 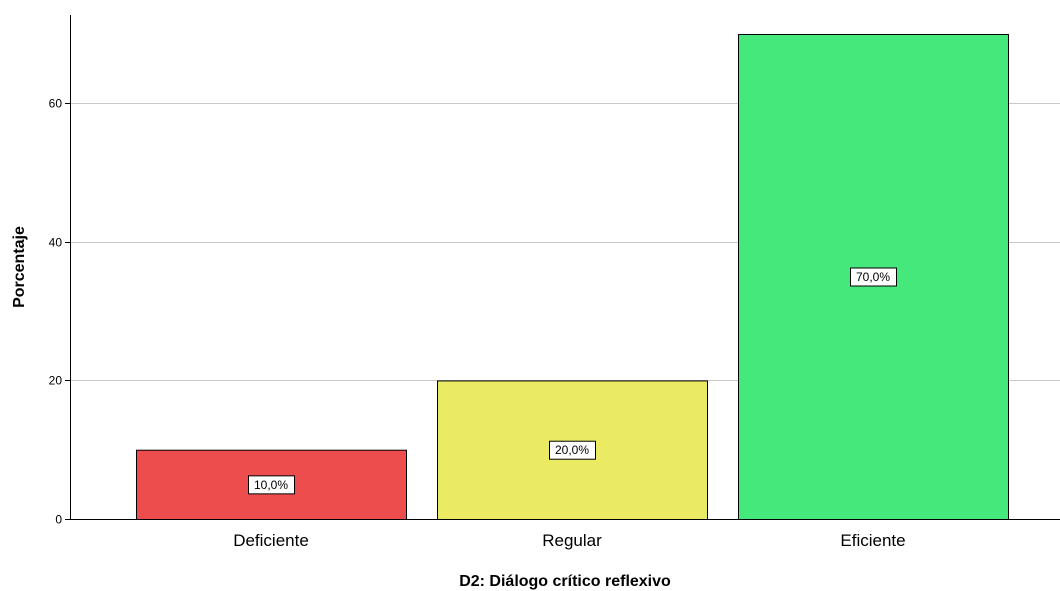 I want to click on y-tick-label: 60, so click(x=56, y=104).